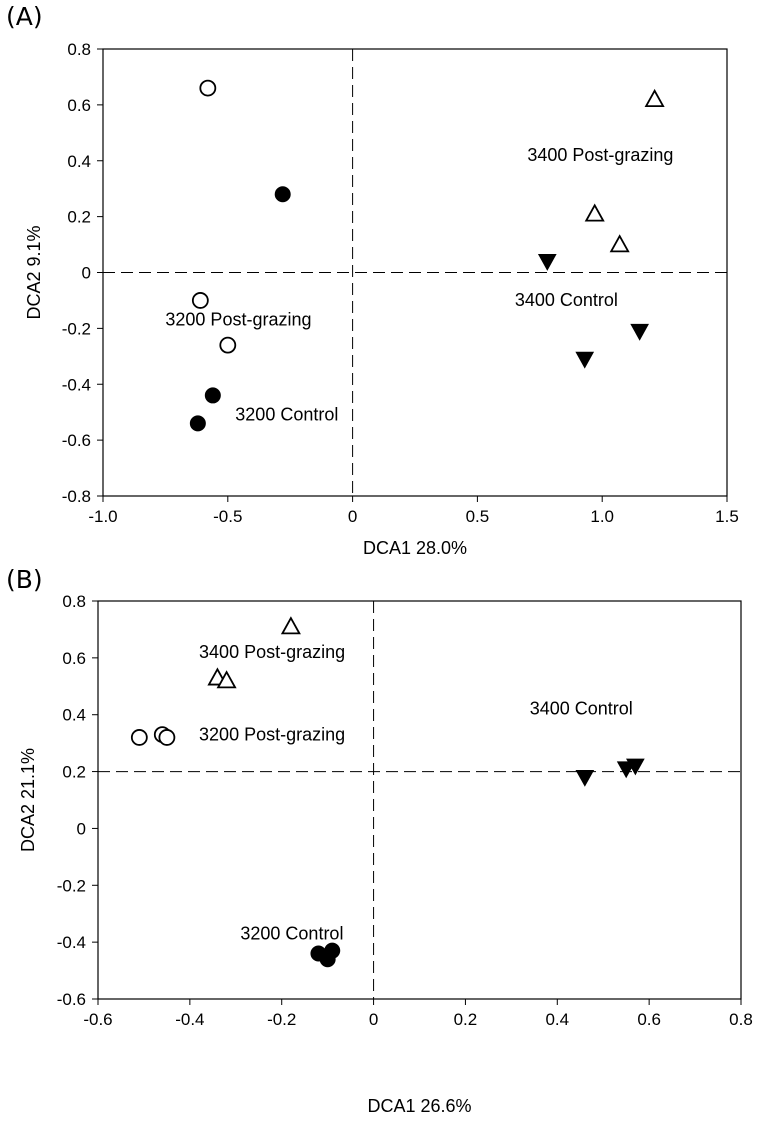 The image size is (771, 1129). I want to click on panel-b-label: (B), so click(24, 579).